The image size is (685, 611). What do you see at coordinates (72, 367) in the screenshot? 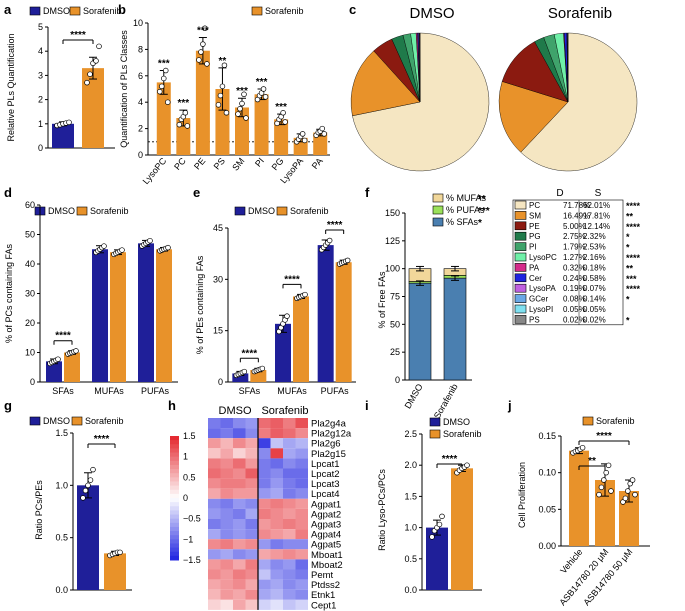
I see `d-bar-Sorafenib-SFAs` at bounding box center [72, 367].